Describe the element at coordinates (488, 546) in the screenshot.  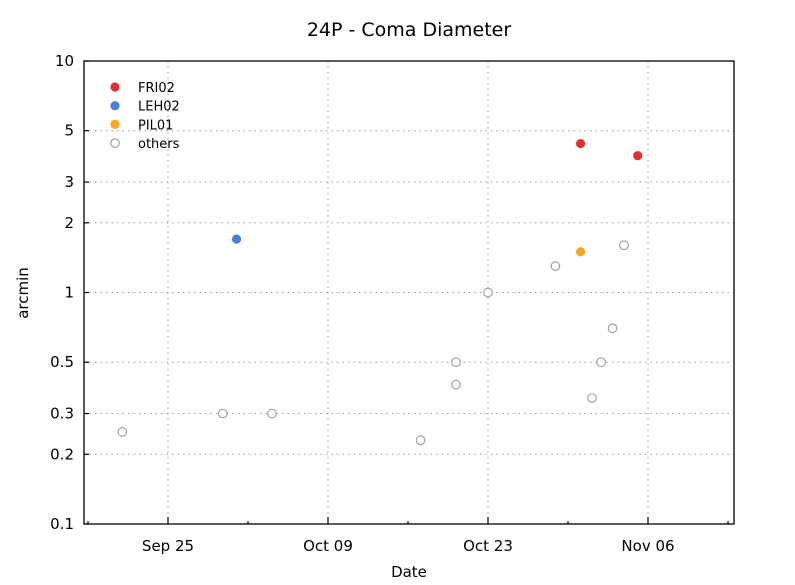
I see `x-tick-label: Oct 23` at that location.